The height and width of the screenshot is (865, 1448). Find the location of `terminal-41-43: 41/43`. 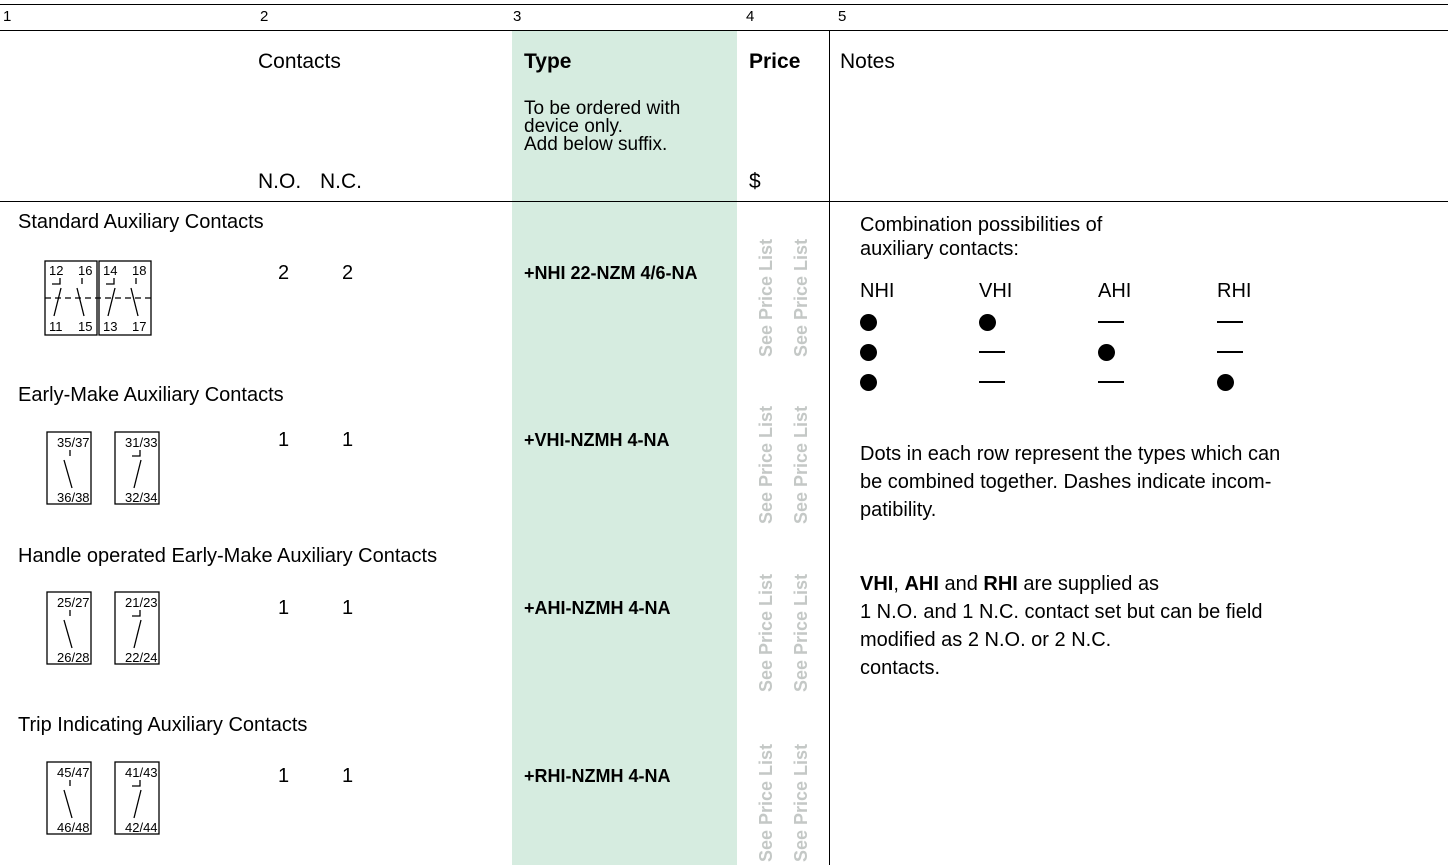

terminal-41-43: 41/43 is located at coordinates (141, 772).